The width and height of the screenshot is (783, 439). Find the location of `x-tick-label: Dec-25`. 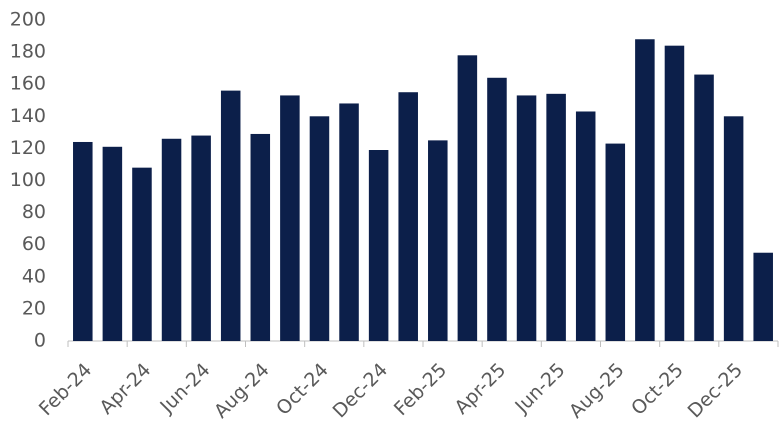

x-tick-label: Dec-25 is located at coordinates (716, 391).